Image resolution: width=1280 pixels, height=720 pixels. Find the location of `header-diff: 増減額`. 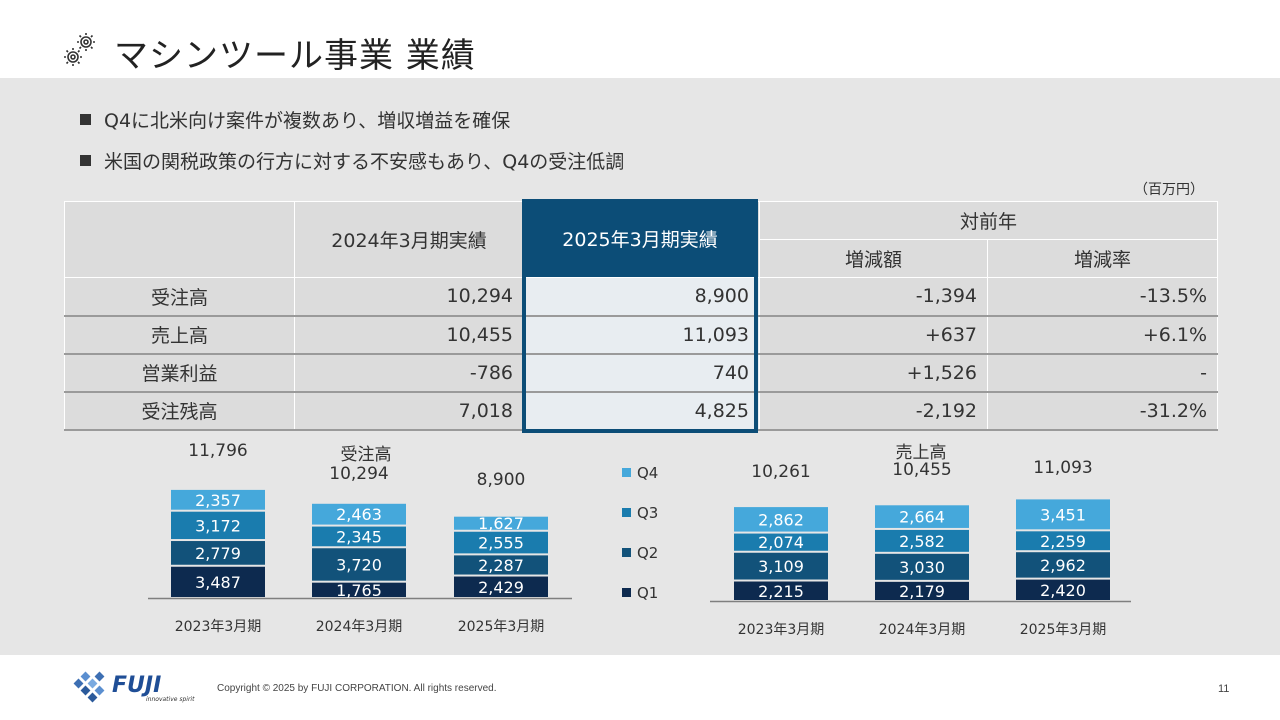

header-diff: 増減額 is located at coordinates (873, 258).